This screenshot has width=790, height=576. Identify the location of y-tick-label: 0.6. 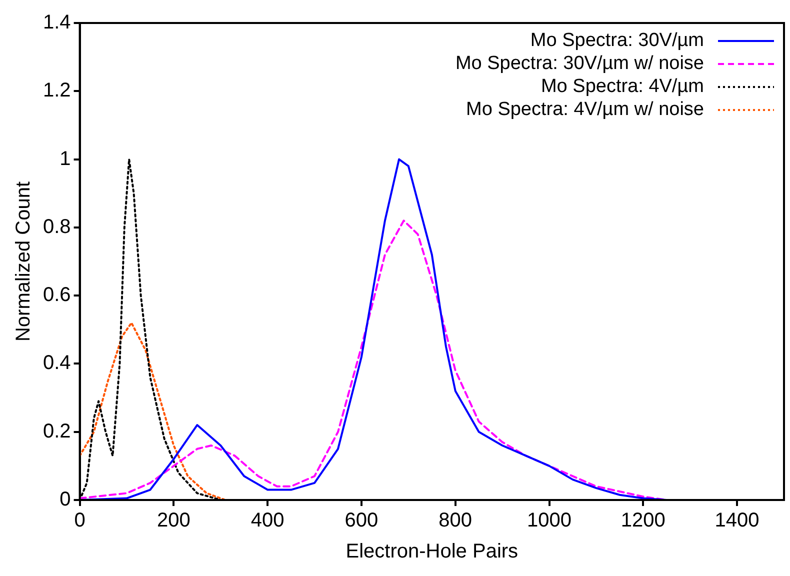
(56, 295).